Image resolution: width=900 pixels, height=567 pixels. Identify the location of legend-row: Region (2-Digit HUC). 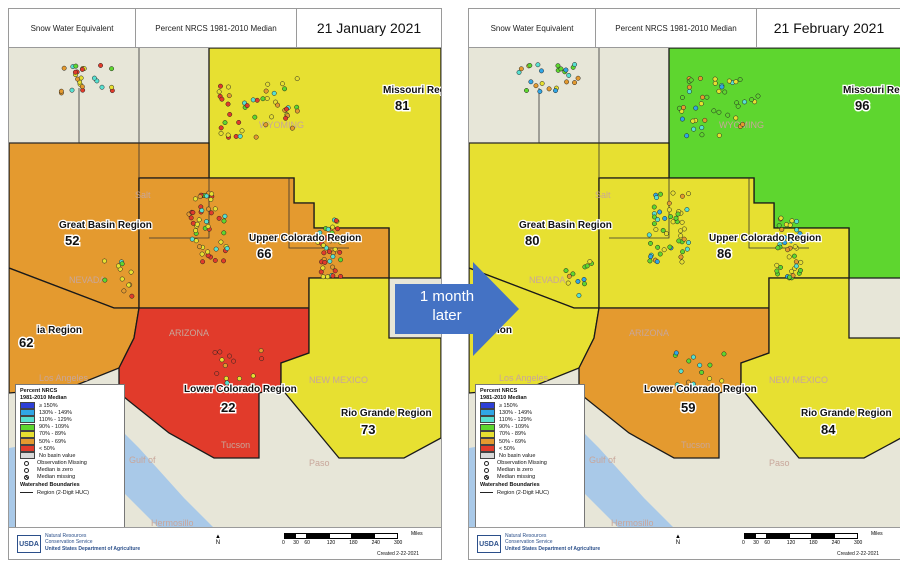
(530, 492).